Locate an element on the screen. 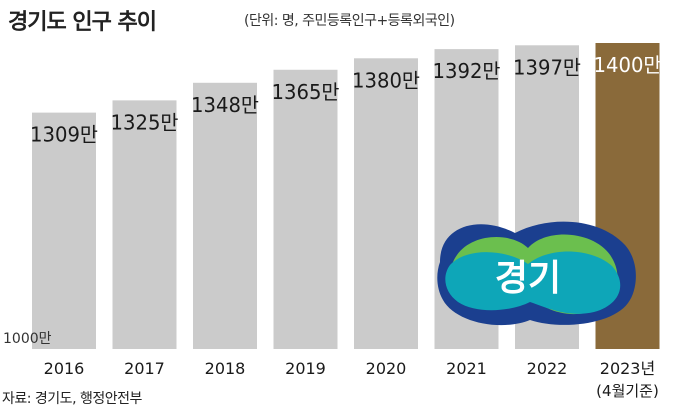 The height and width of the screenshot is (413, 680). bar-2016 is located at coordinates (64, 231).